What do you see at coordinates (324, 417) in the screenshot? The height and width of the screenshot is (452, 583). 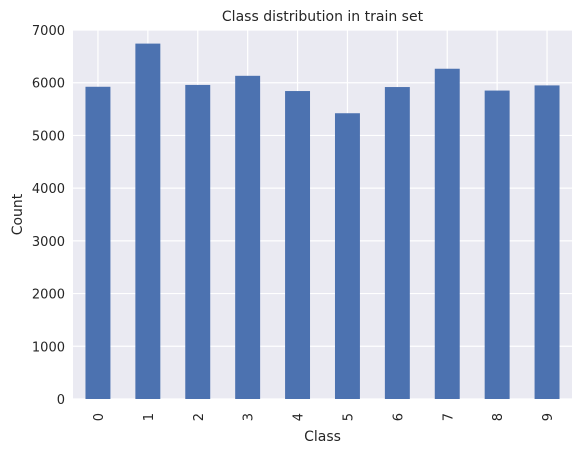 I see `x-tick-labels: 0 1 2 3 4 5 6 7 8 9` at bounding box center [324, 417].